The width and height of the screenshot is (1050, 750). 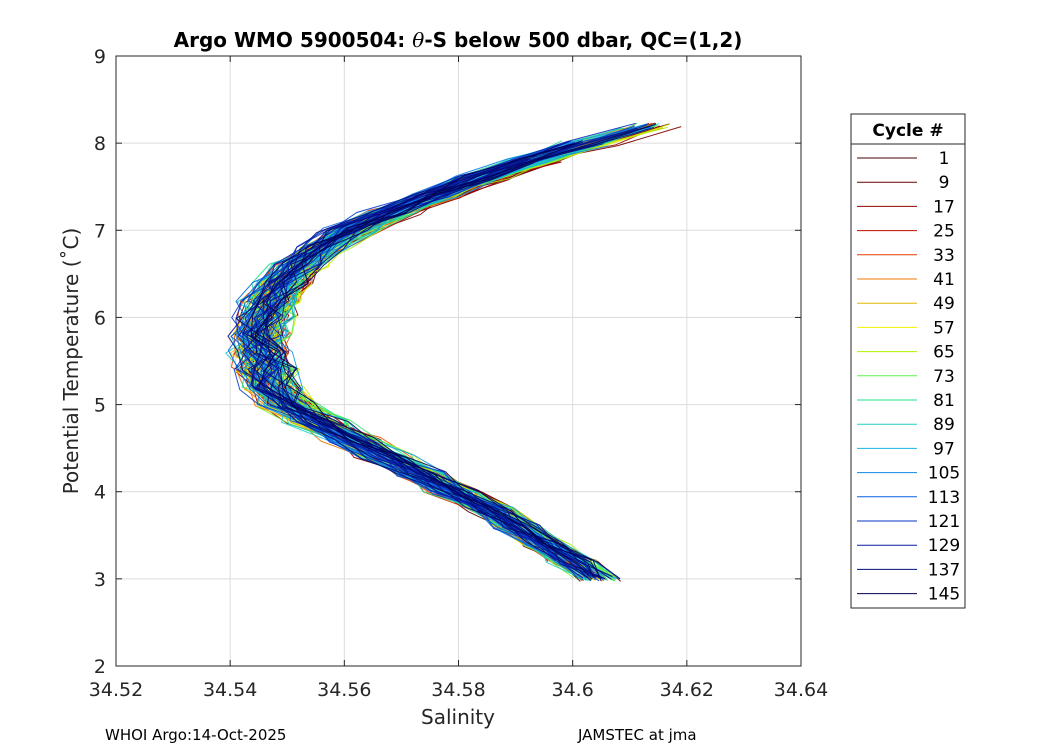 What do you see at coordinates (100, 318) in the screenshot?
I see `y-tick-label: 6` at bounding box center [100, 318].